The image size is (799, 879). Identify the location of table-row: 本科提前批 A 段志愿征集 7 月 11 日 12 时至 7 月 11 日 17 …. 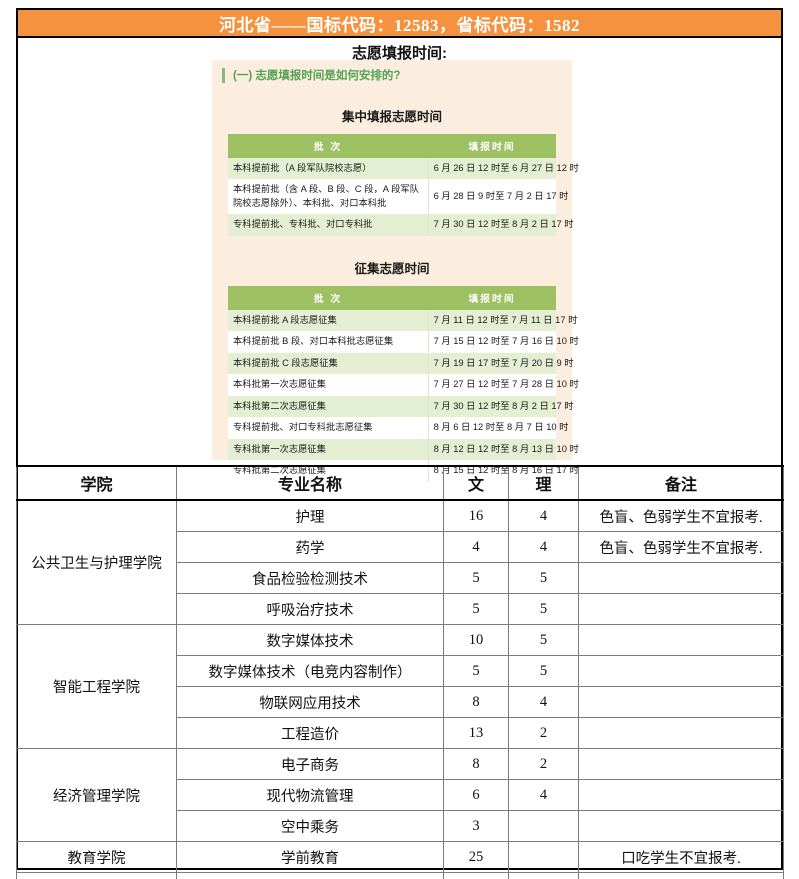
(402, 320).